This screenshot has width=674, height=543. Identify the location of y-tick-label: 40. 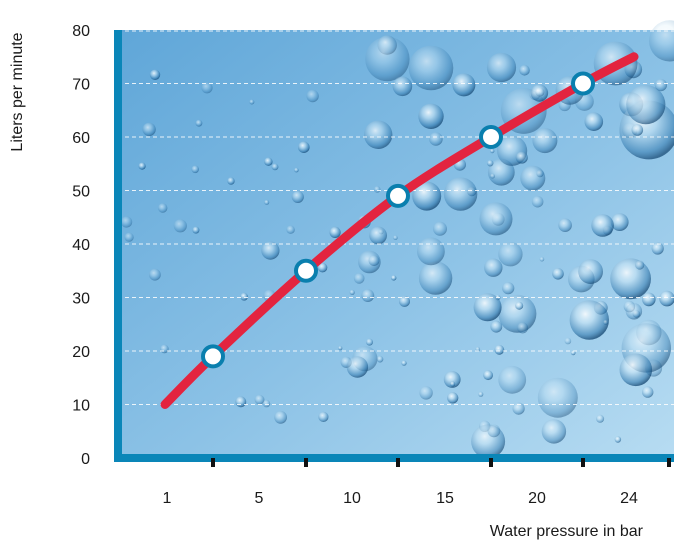
(81, 245).